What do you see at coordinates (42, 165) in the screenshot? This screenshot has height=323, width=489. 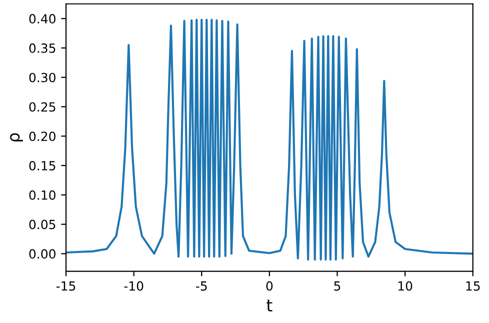 I see `y-tick-label: 0.15` at bounding box center [42, 165].